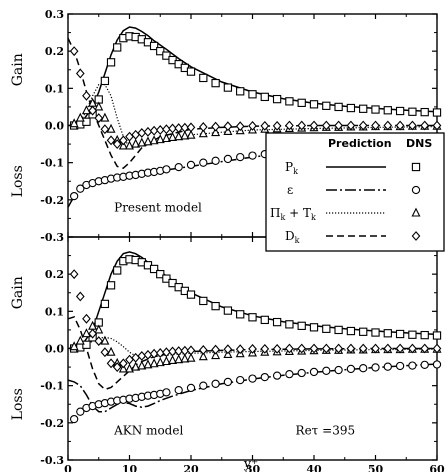 This screenshot has height=472, width=446. I want to click on y-tick-label: 0.0, so click(54, 126).